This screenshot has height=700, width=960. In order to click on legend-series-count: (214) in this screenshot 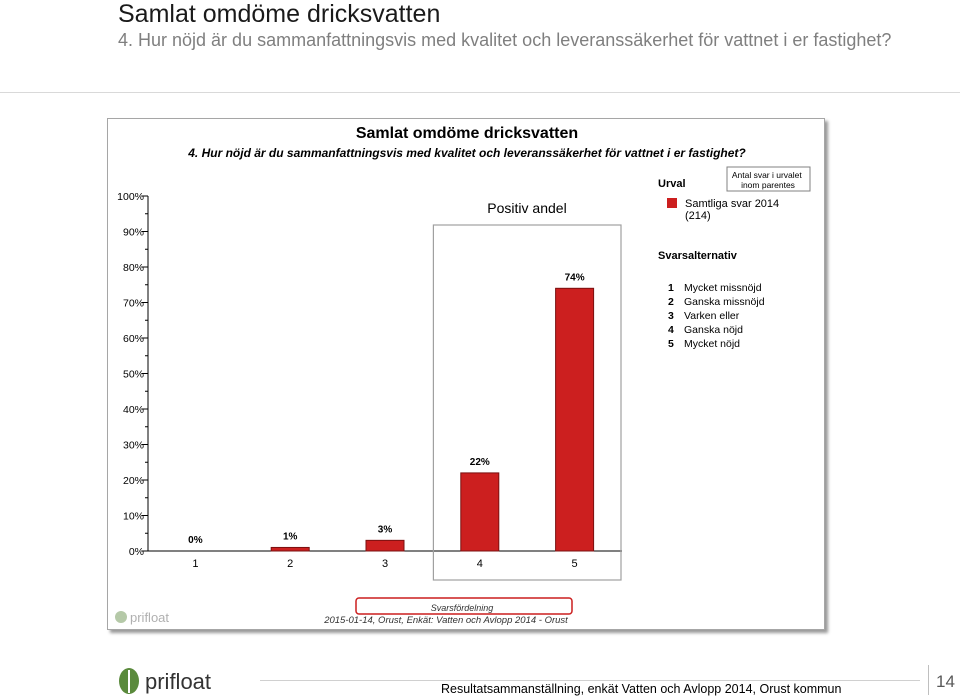, I will do `click(698, 216)`.